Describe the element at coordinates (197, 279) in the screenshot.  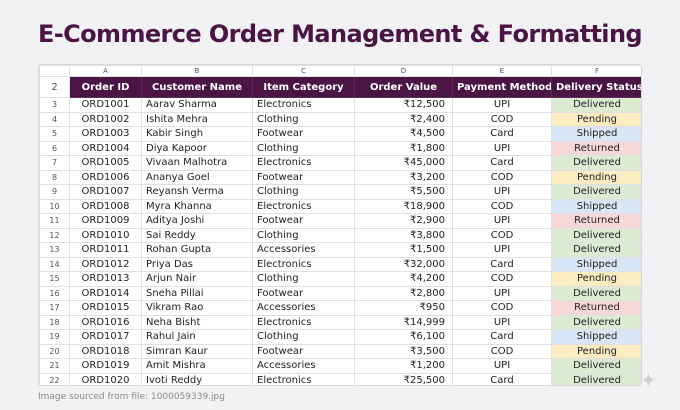
I see `customer-name-cell: Arjun Nair` at that location.